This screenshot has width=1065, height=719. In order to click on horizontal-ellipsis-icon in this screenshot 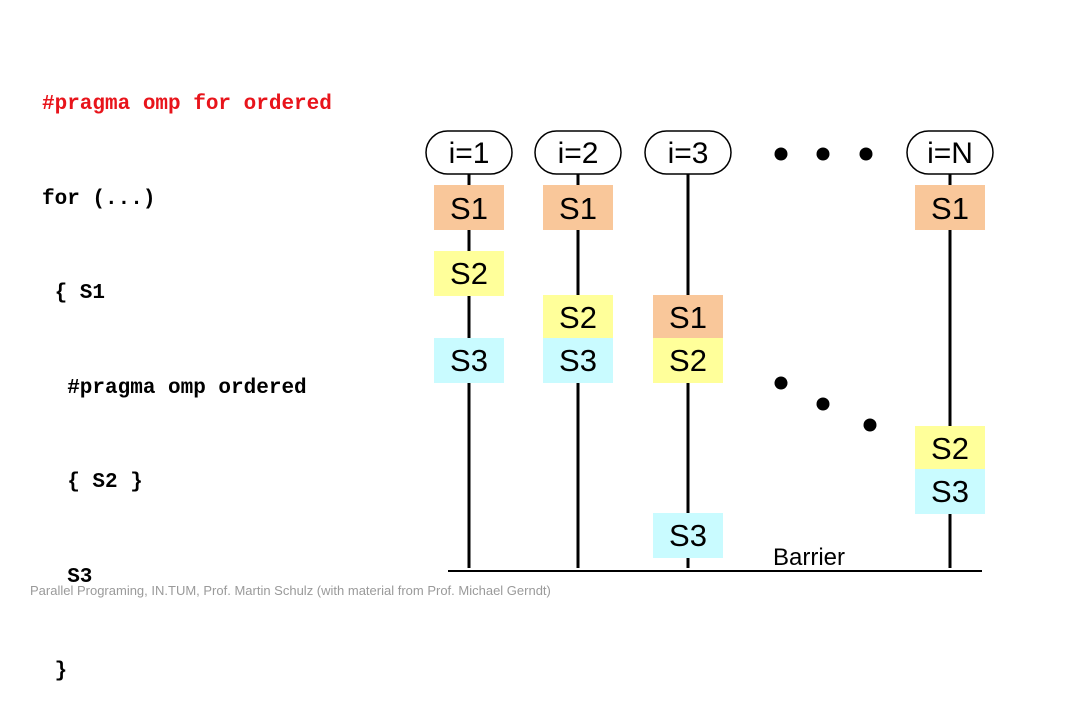, I will do `click(823, 154)`.